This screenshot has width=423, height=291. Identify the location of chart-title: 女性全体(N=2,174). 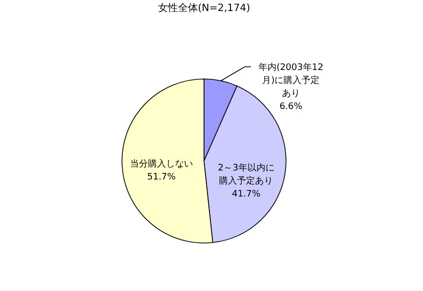
(204, 8).